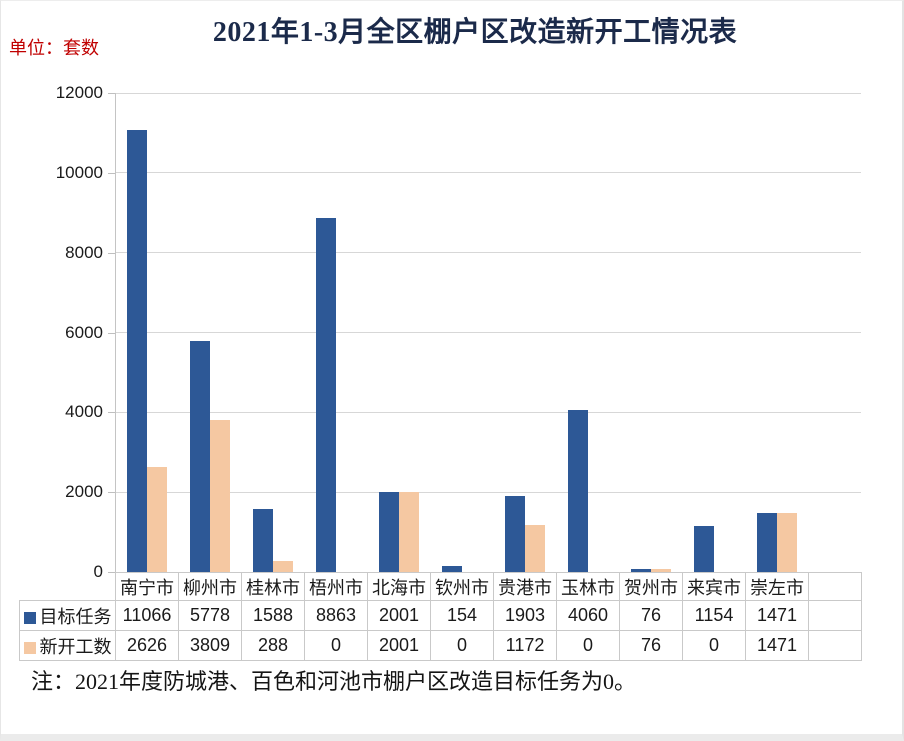  What do you see at coordinates (336, 586) in the screenshot?
I see `category-header: 梧州市` at bounding box center [336, 586].